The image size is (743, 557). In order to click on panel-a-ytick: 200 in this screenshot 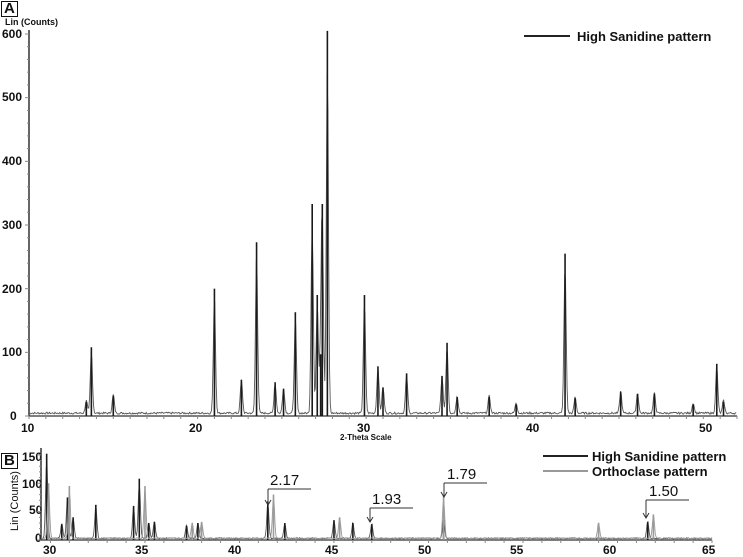, I will do `click(12, 289)`.